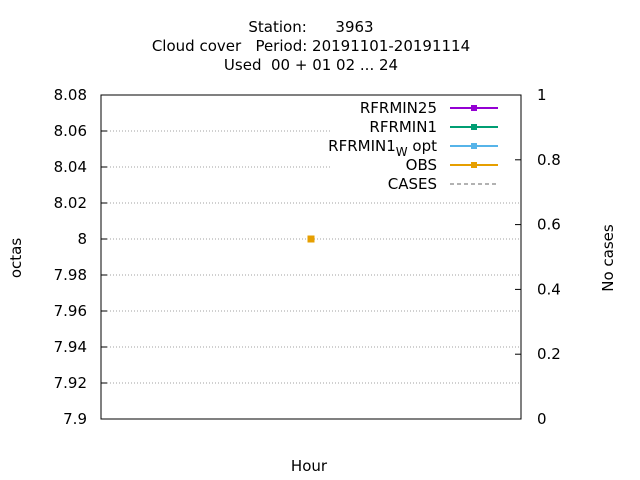  Describe the element at coordinates (542, 95) in the screenshot. I see `y2-tick-label: 1` at that location.